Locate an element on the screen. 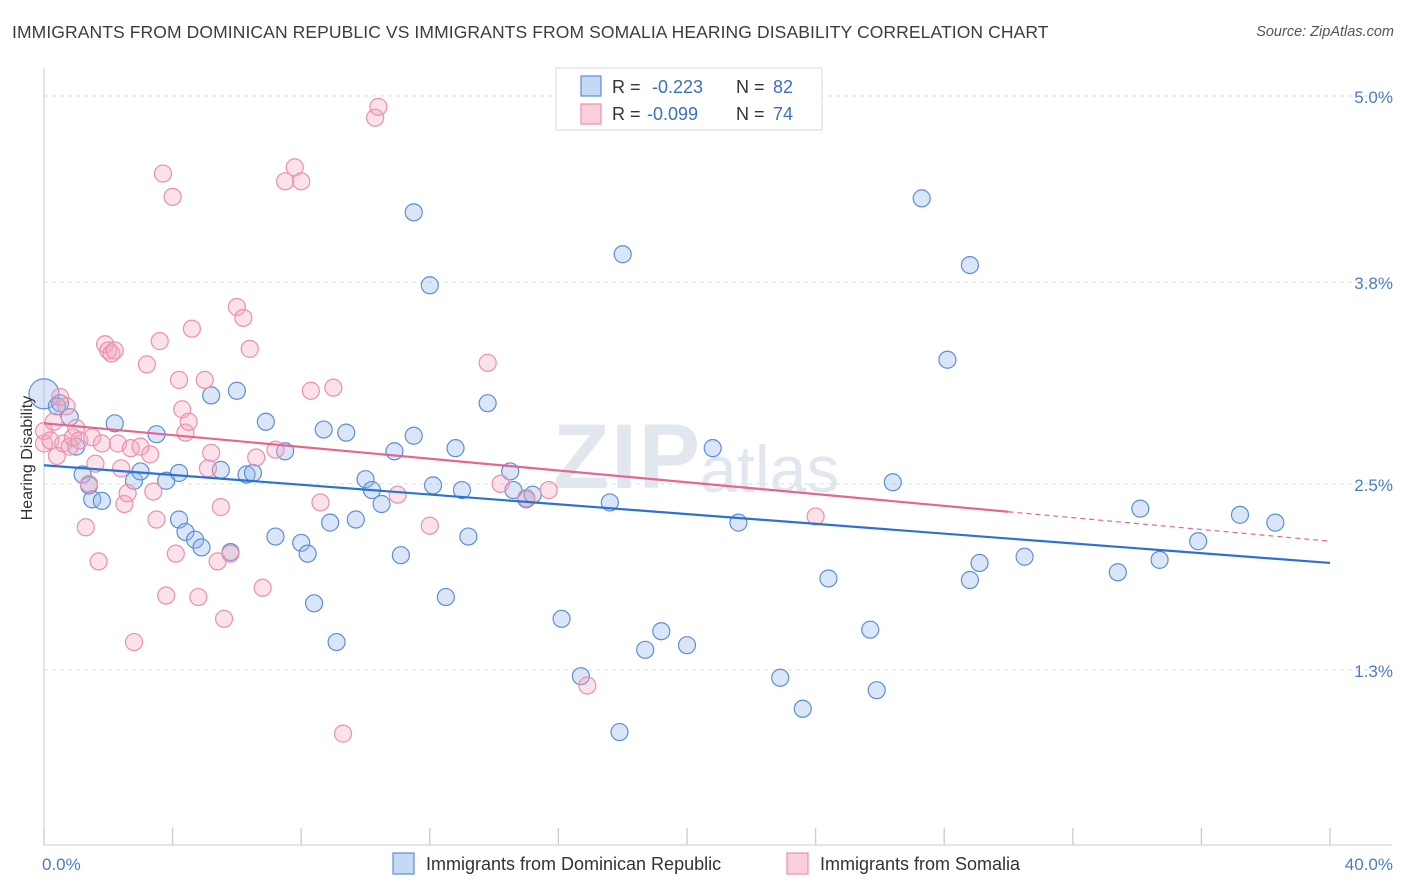  legend-n-label-2: N = is located at coordinates (750, 114).